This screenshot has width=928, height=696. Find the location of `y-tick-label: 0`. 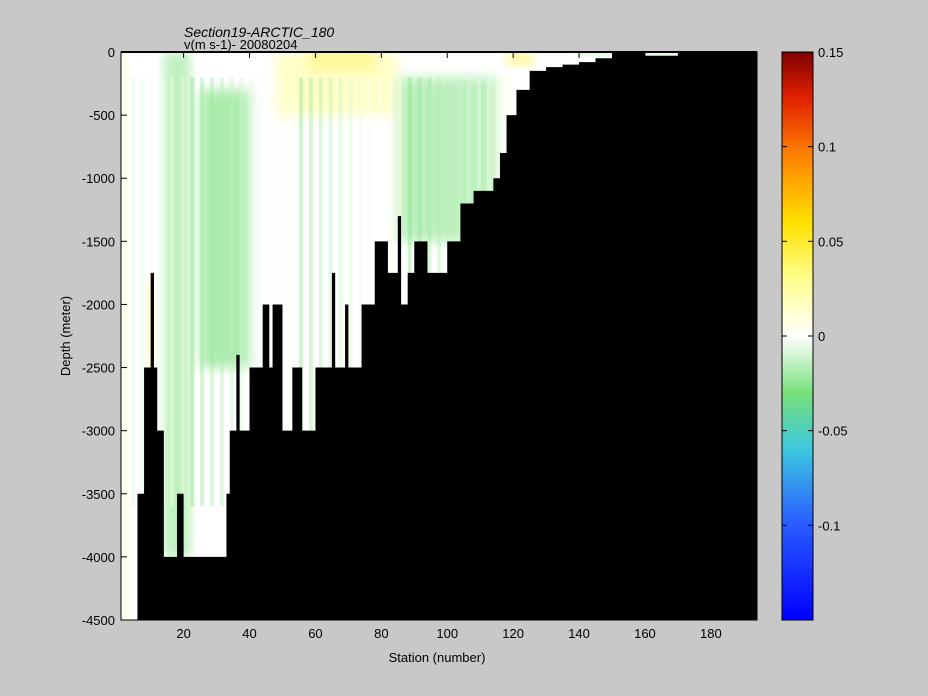

y-tick-label: 0 is located at coordinates (111, 52).